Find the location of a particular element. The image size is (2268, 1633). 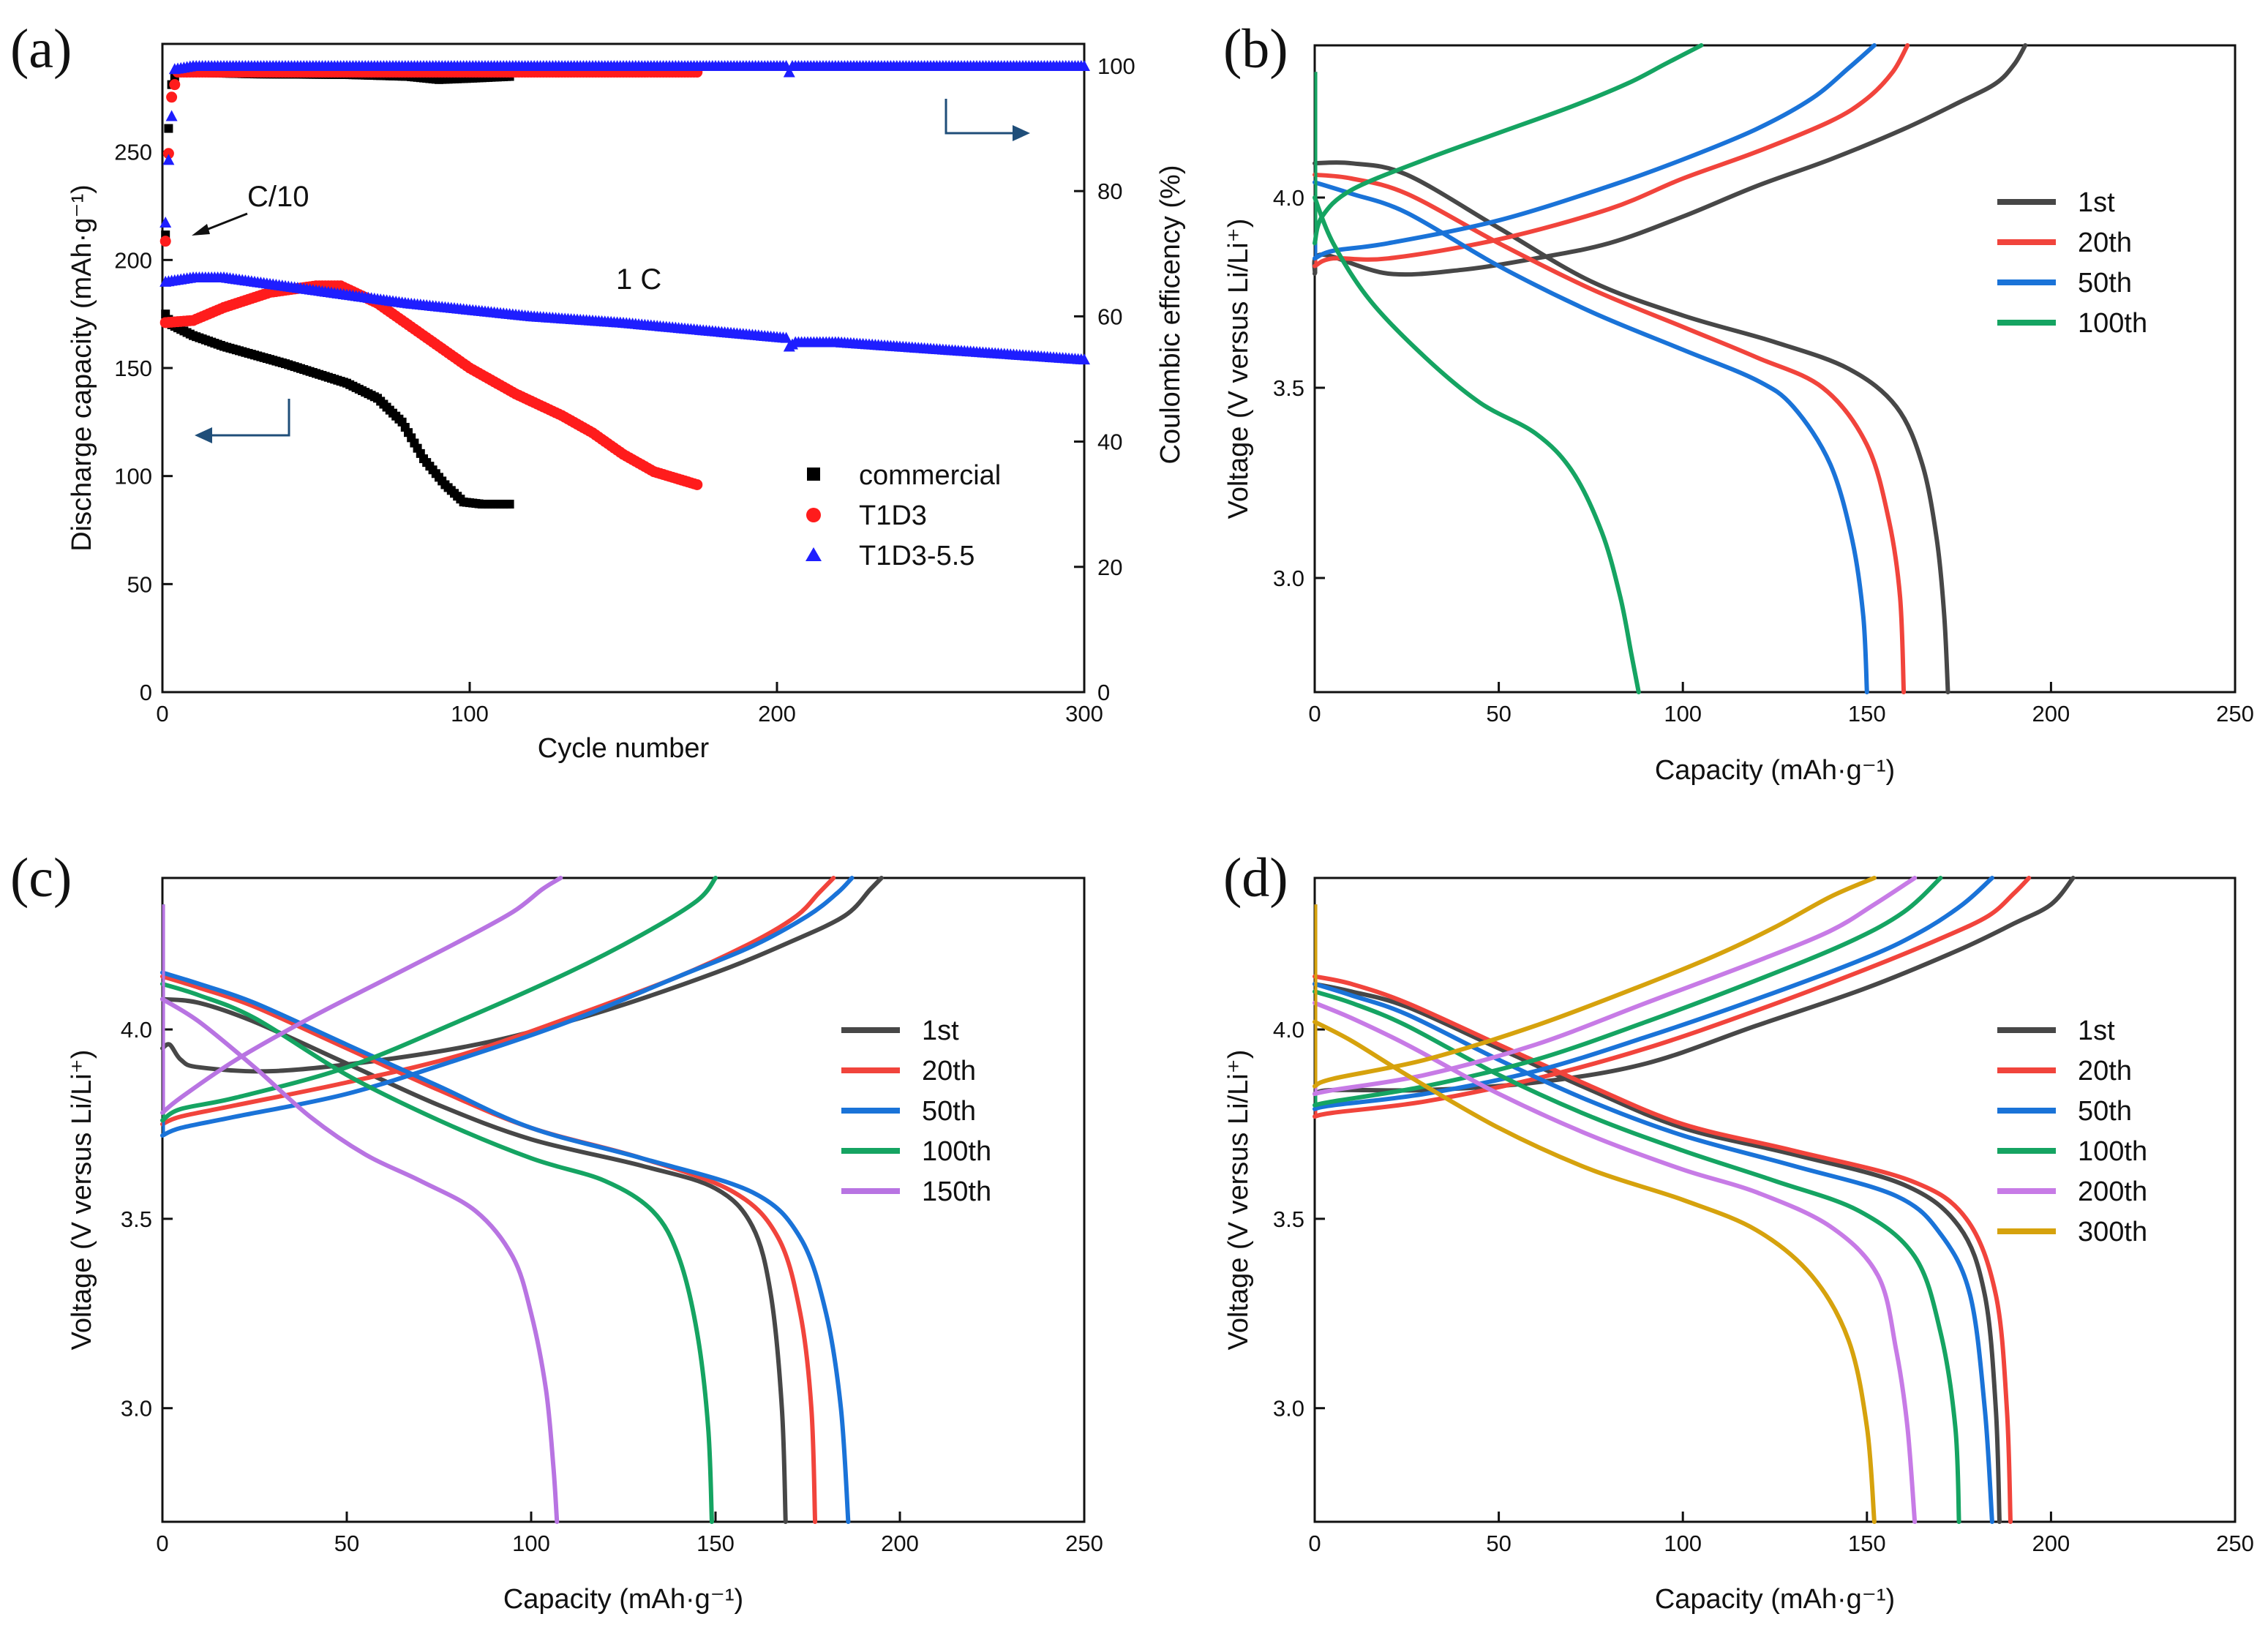

legend-label-300th-d: 300th is located at coordinates (2112, 1232).